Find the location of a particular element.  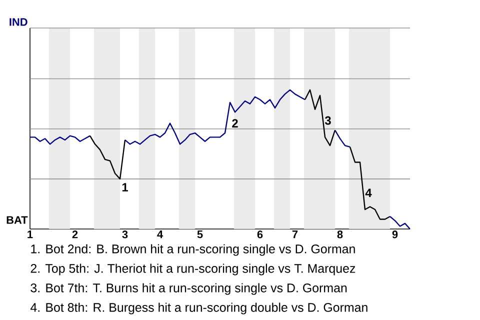

x-tick-label: 5 is located at coordinates (200, 234).